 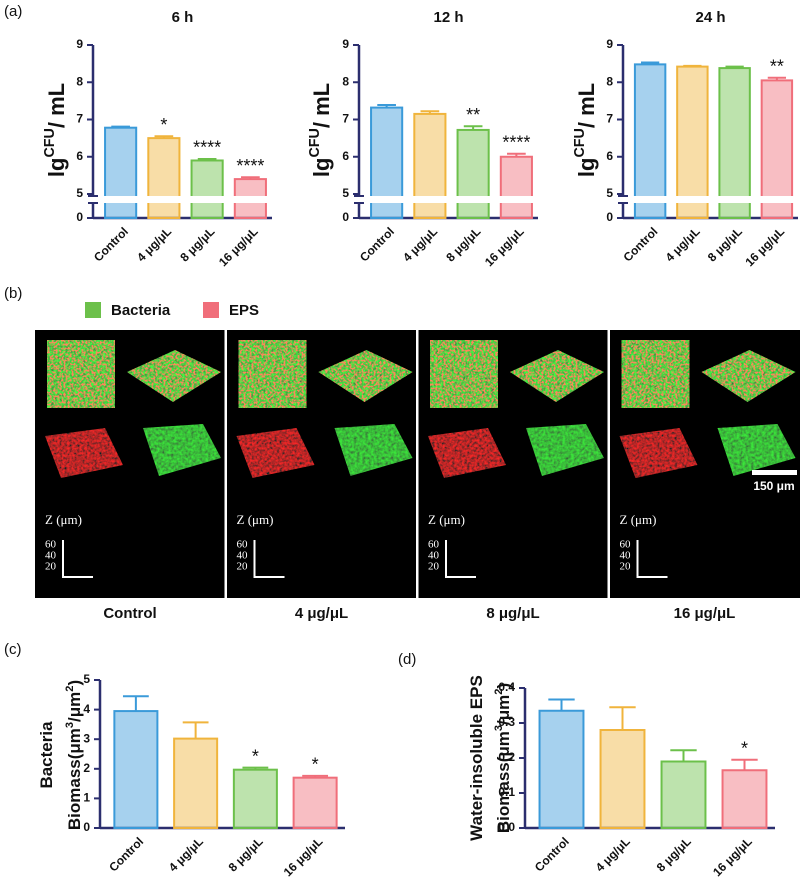 What do you see at coordinates (74, 683) in the screenshot?
I see `y-axis-label-part: )` at bounding box center [74, 683].